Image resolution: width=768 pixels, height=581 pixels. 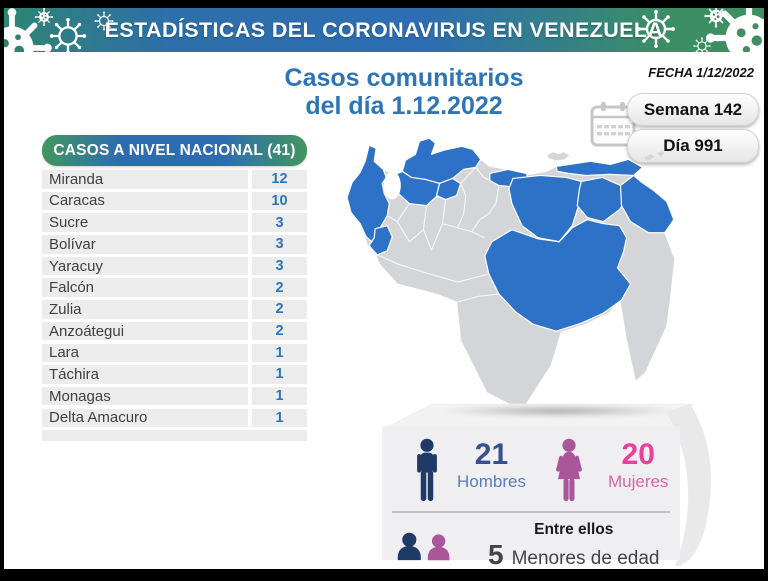 What do you see at coordinates (145, 374) in the screenshot?
I see `state-name: Táchira` at bounding box center [145, 374].